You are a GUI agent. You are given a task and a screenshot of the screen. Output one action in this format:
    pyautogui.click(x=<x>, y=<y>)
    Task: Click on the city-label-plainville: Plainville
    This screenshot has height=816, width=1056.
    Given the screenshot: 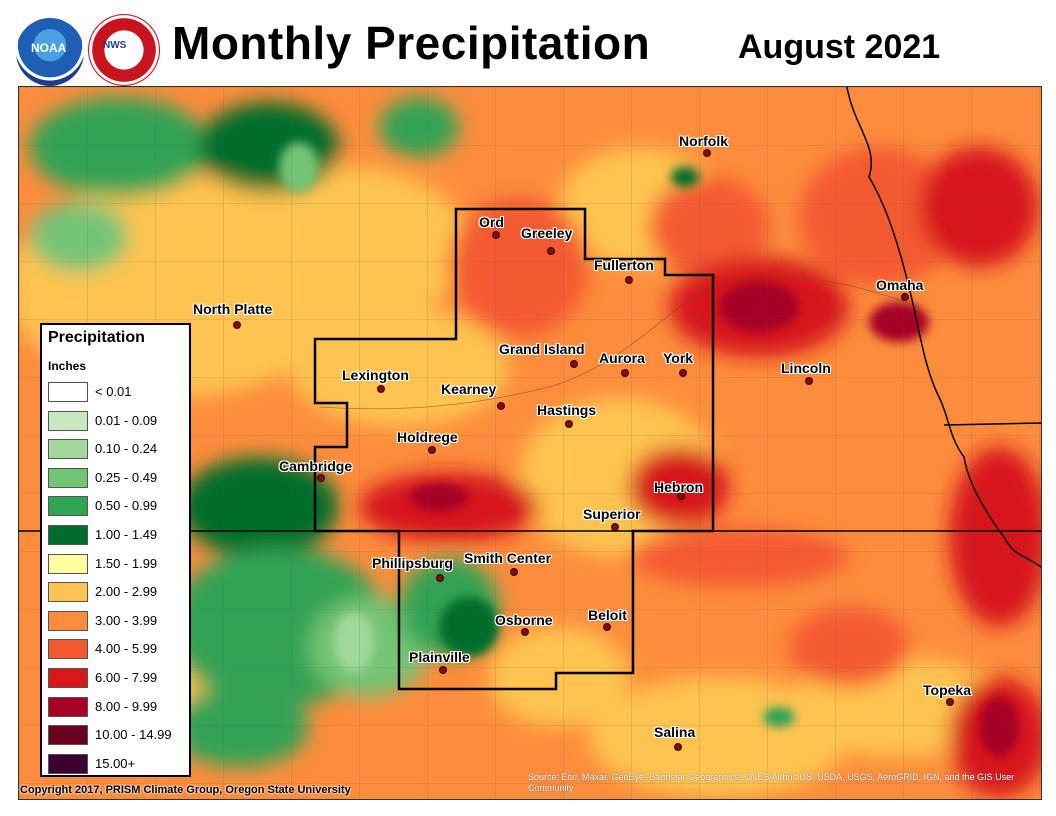 What is the action you would take?
    pyautogui.click(x=439, y=657)
    